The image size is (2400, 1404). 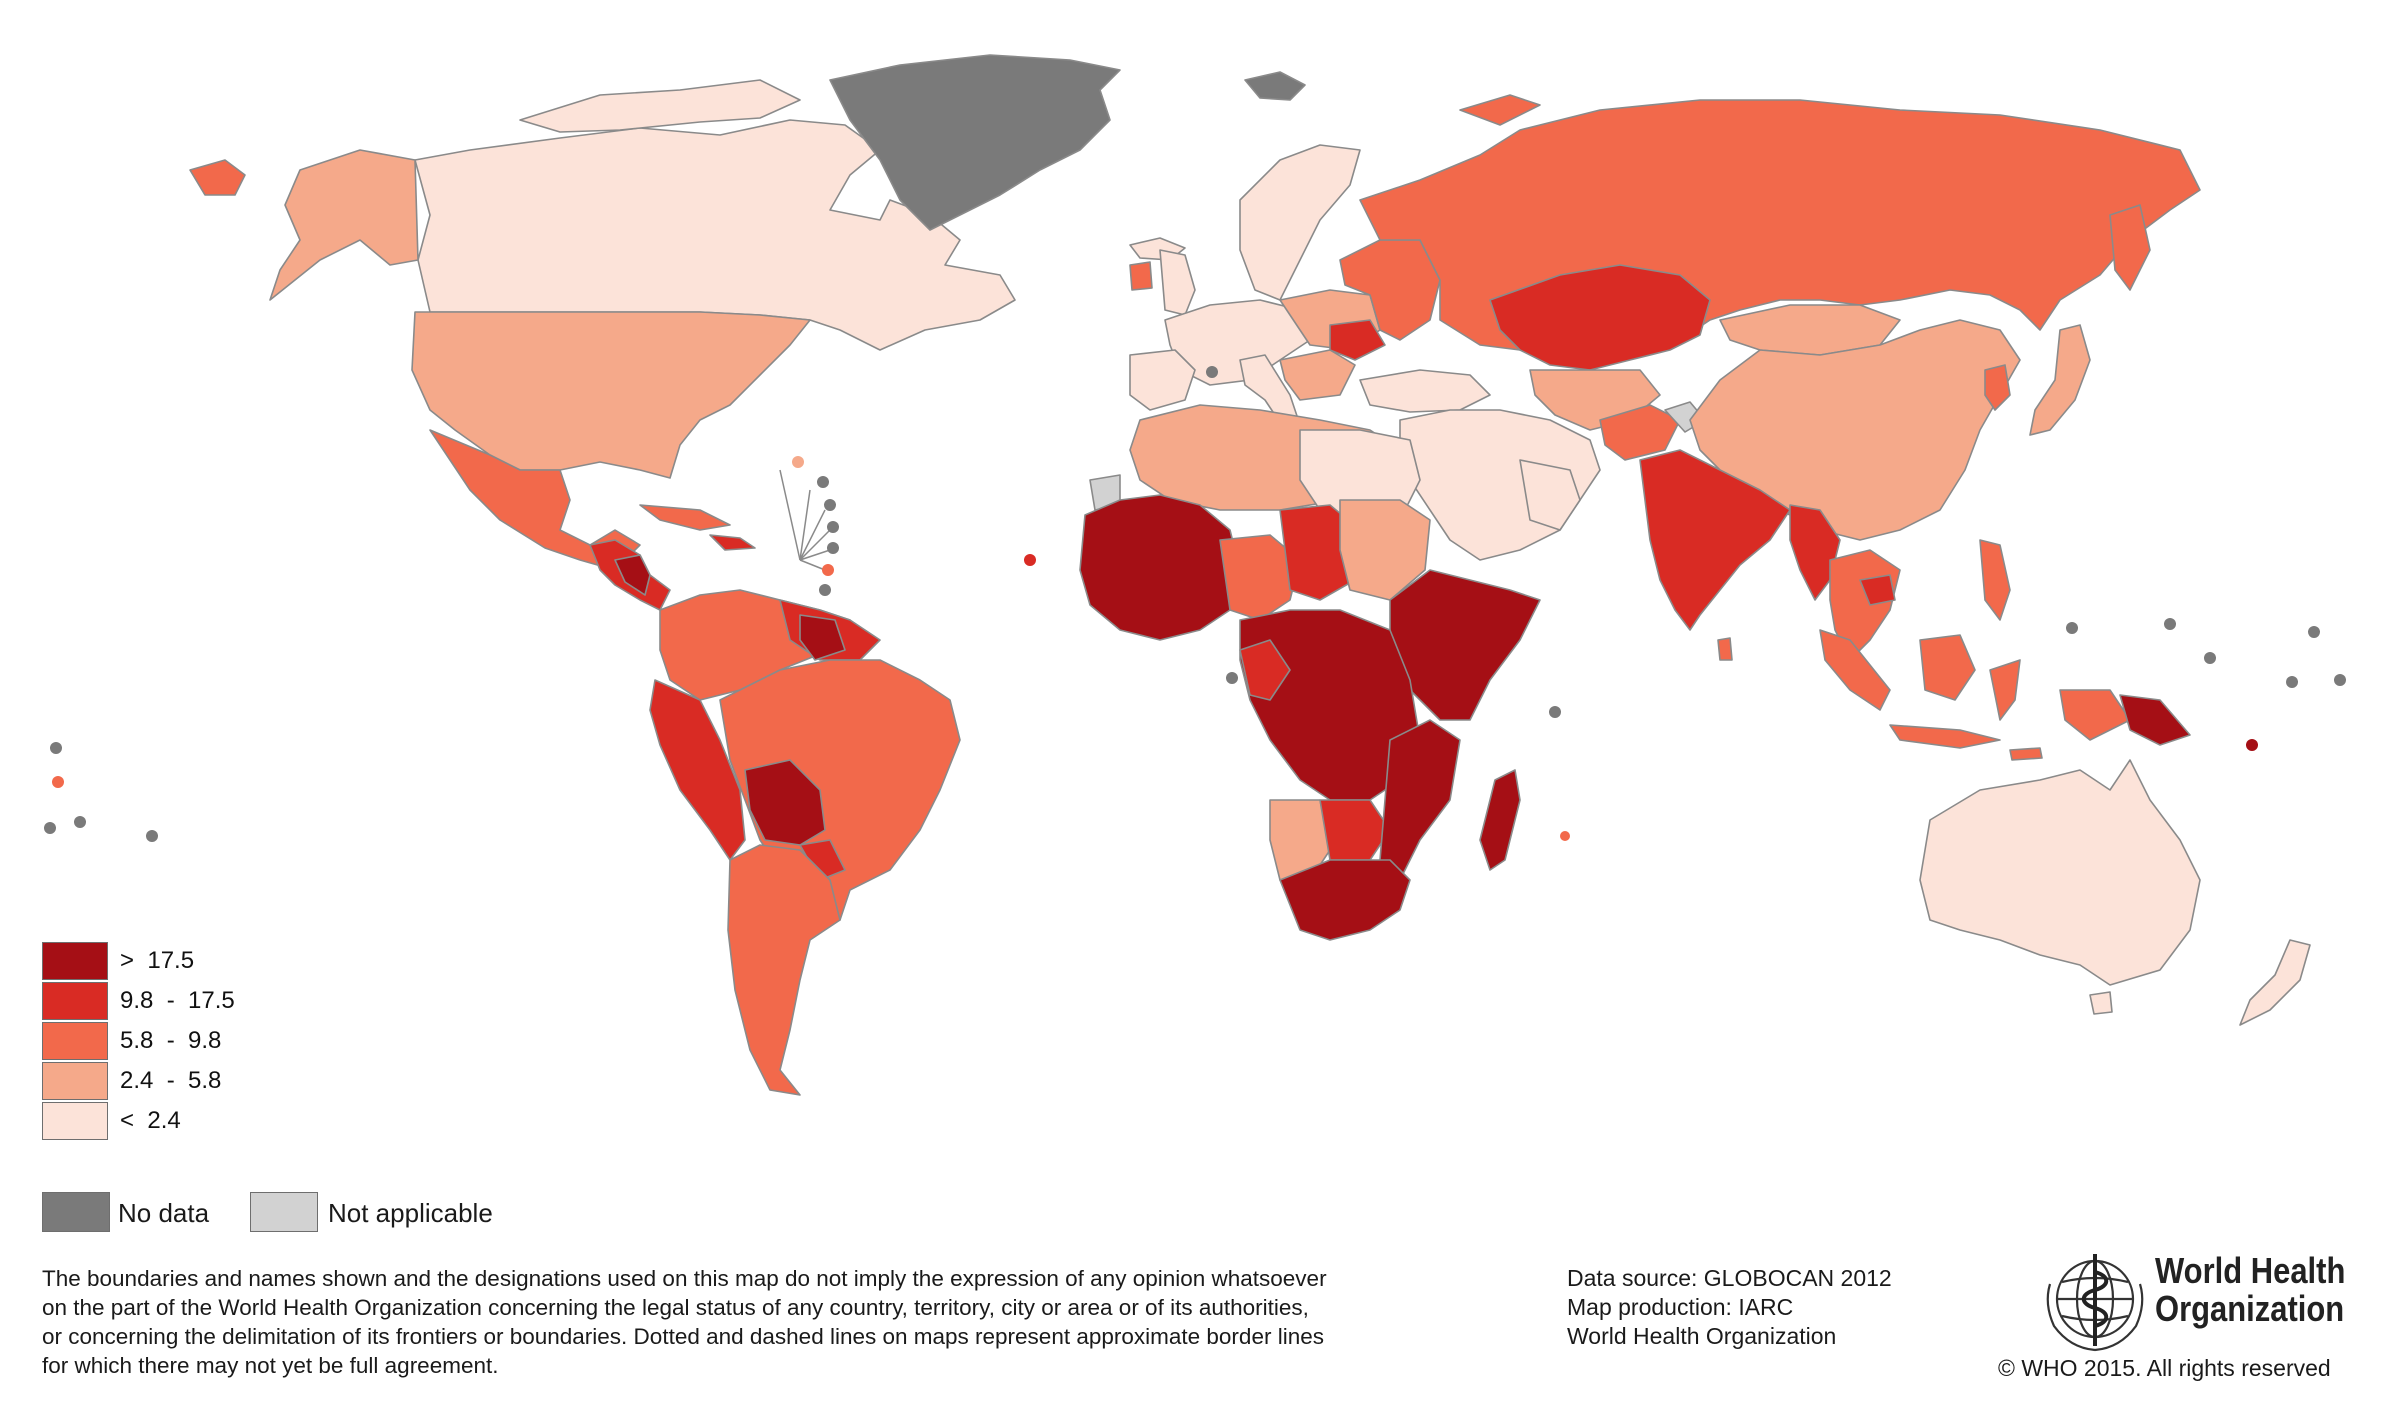 I want to click on legend-item: 2.4 - 5.8, so click(x=172, y=1082).